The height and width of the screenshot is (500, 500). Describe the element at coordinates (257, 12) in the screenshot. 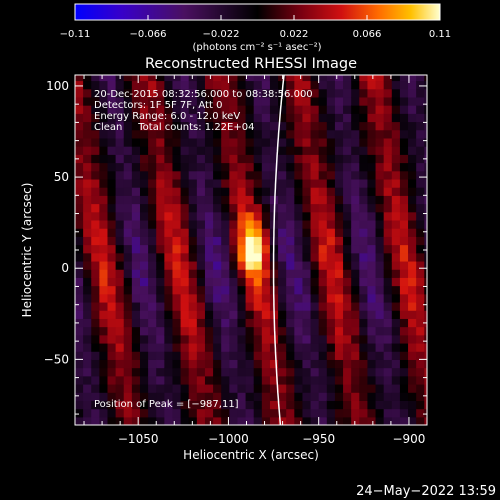

I see `colorbar-frame` at that location.